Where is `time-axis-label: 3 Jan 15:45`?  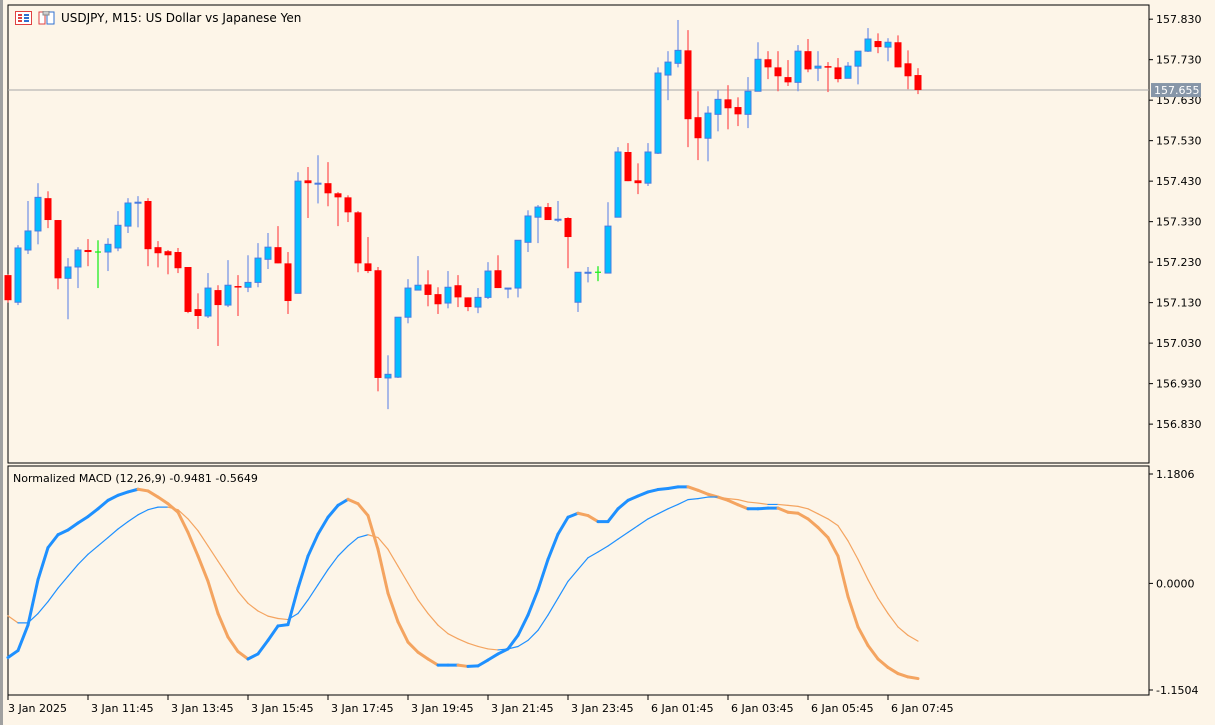
time-axis-label: 3 Jan 15:45 is located at coordinates (282, 708).